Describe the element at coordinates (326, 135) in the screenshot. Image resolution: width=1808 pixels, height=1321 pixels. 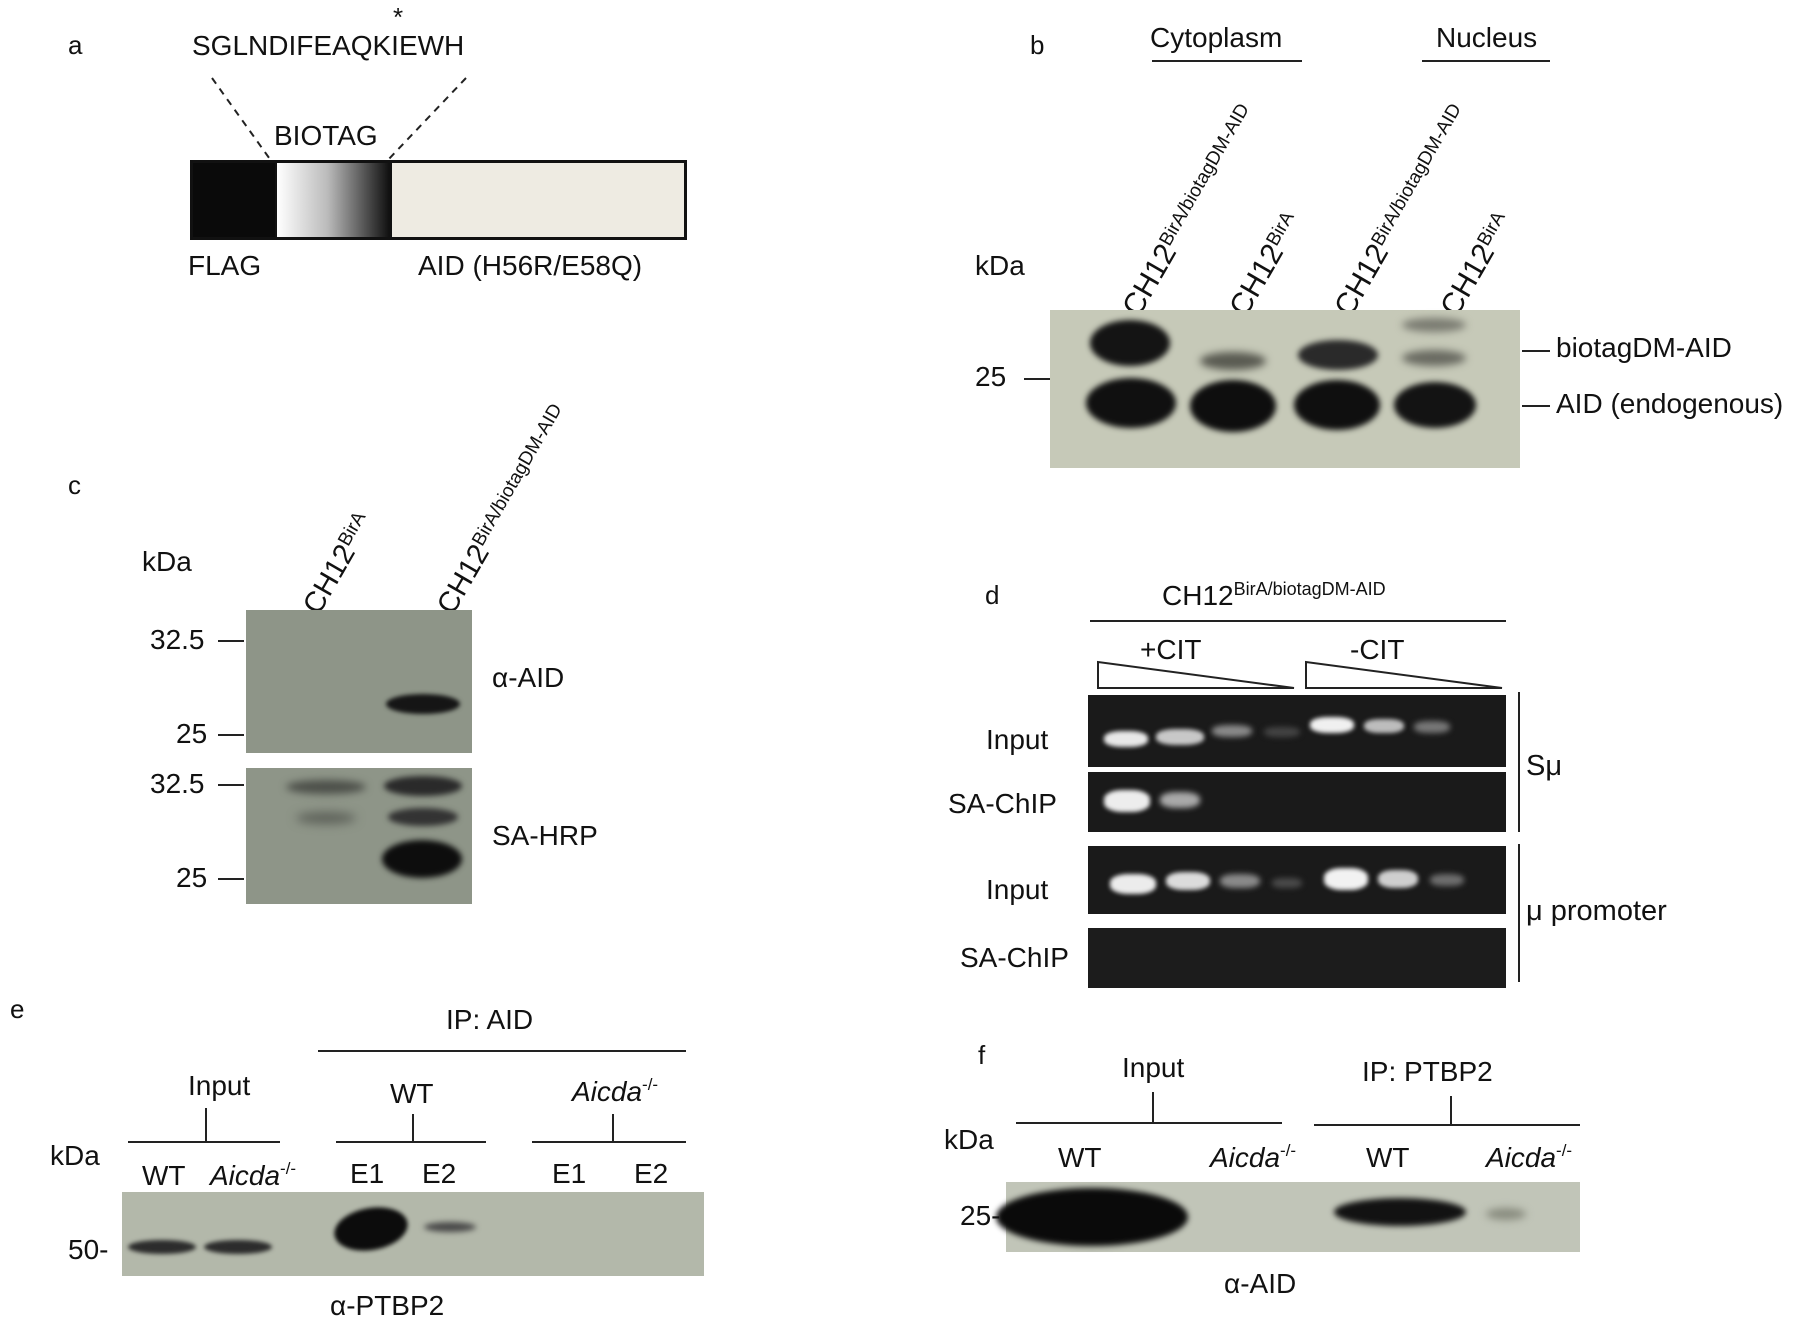
I see `biotag-label: BIOTAG` at that location.